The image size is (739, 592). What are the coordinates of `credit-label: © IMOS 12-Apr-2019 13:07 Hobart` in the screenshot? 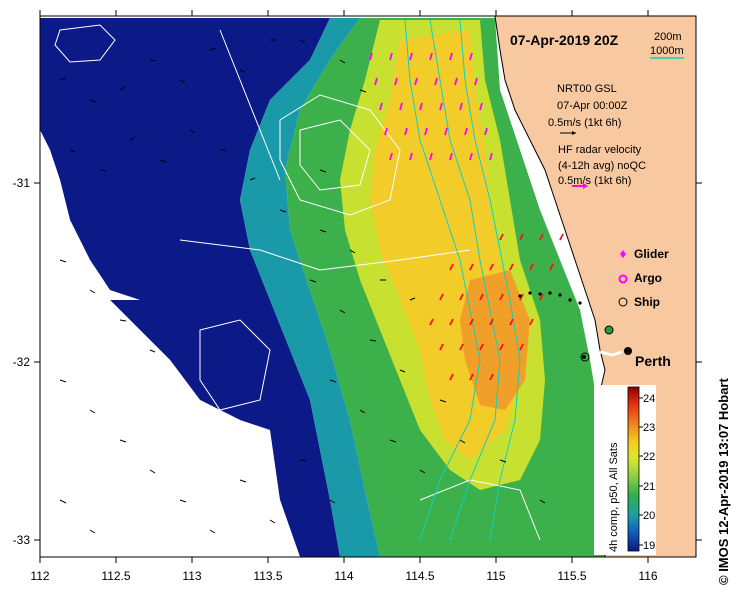 It's located at (723, 481).